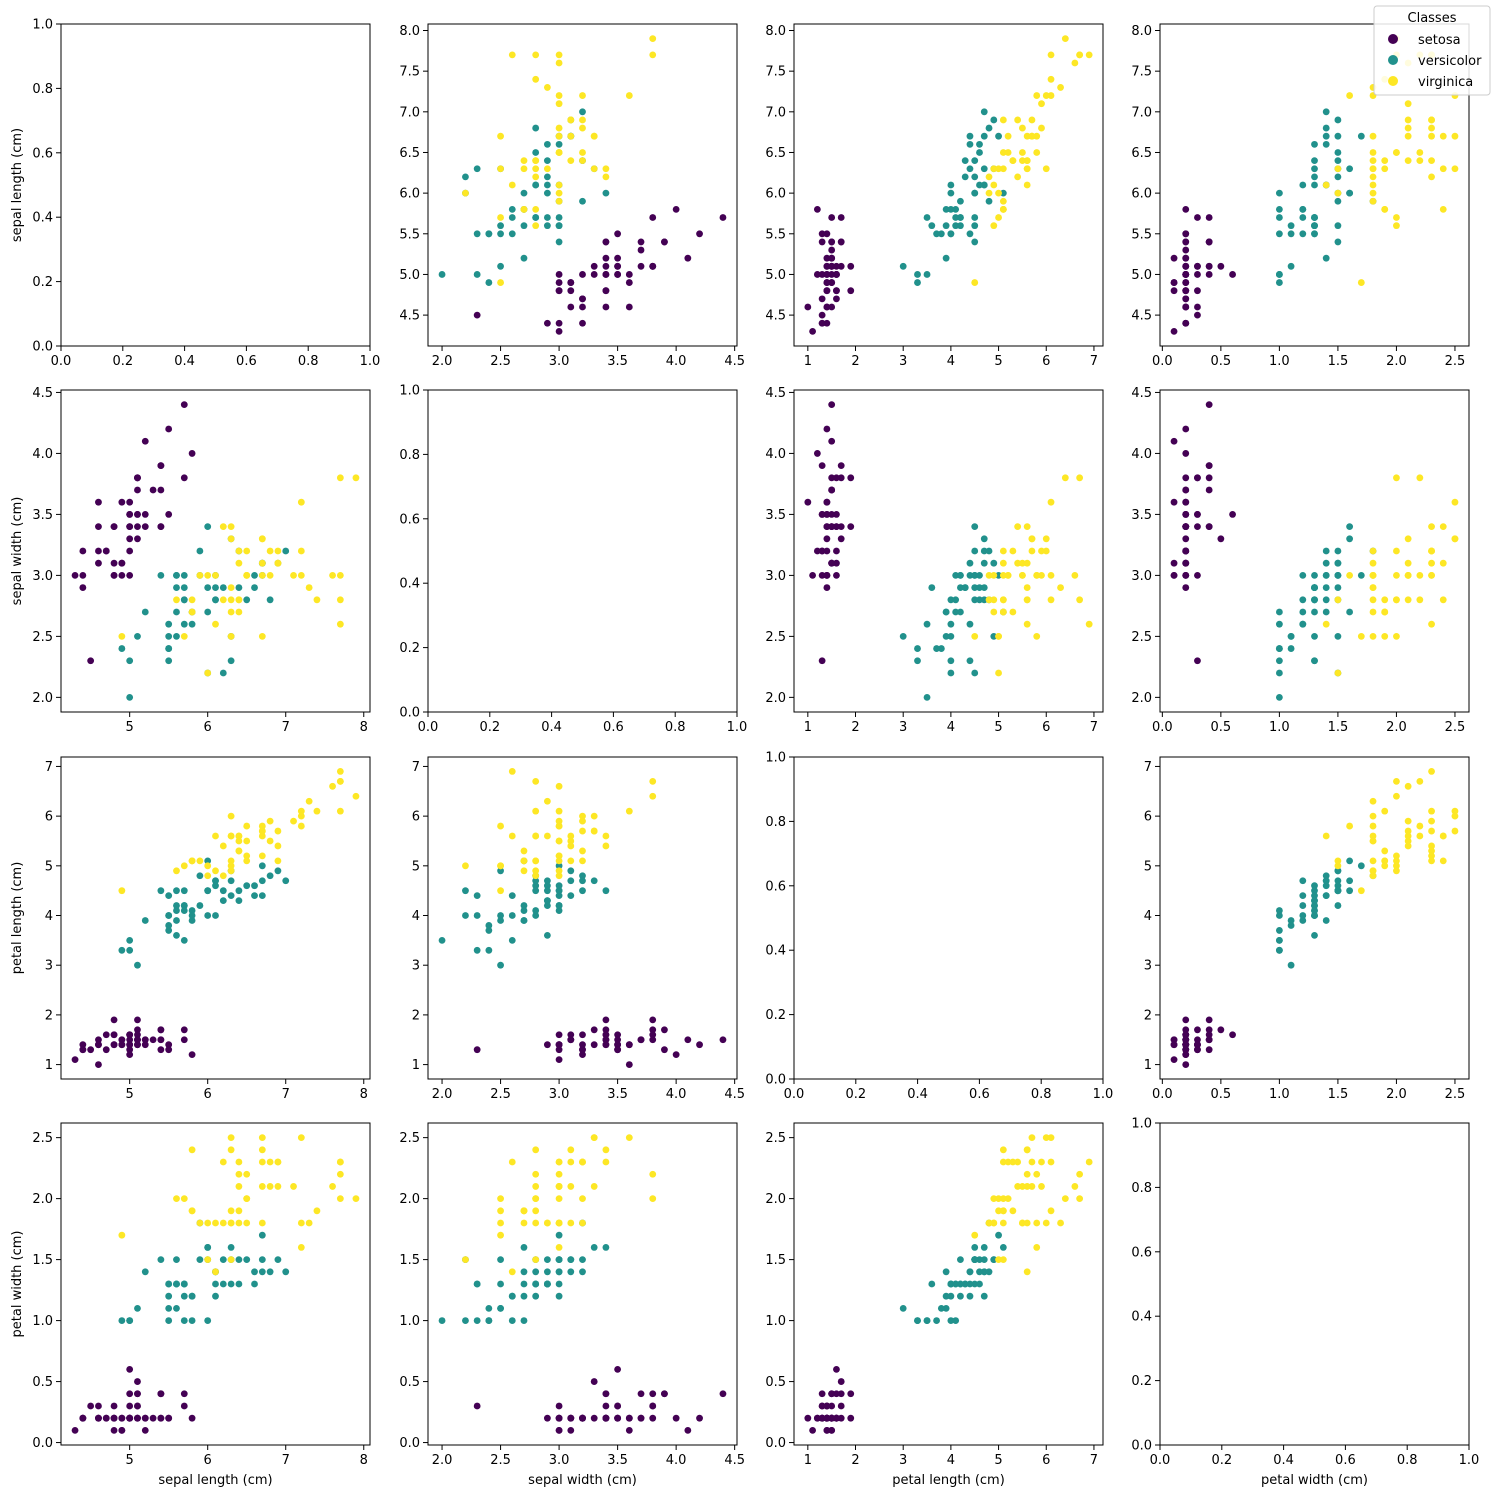  What do you see at coordinates (49, 1015) in the screenshot?
I see `y-tick-label: 2` at bounding box center [49, 1015].